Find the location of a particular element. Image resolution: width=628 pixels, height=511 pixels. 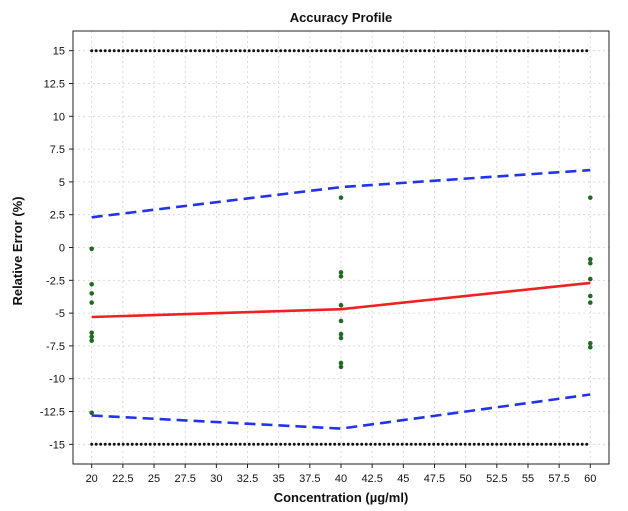

y-tick-label: -7.5 is located at coordinates (55, 347).